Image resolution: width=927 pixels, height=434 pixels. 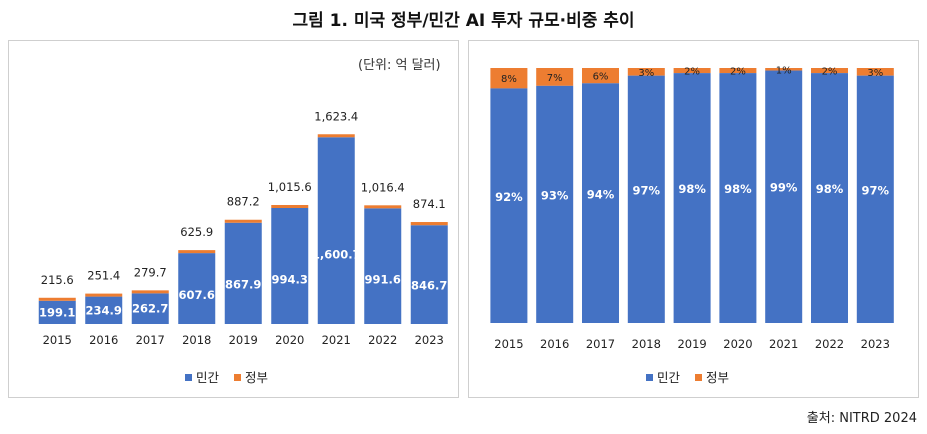 What do you see at coordinates (783, 344) in the screenshot?
I see `share-x-tick-2021: 2021` at bounding box center [783, 344].